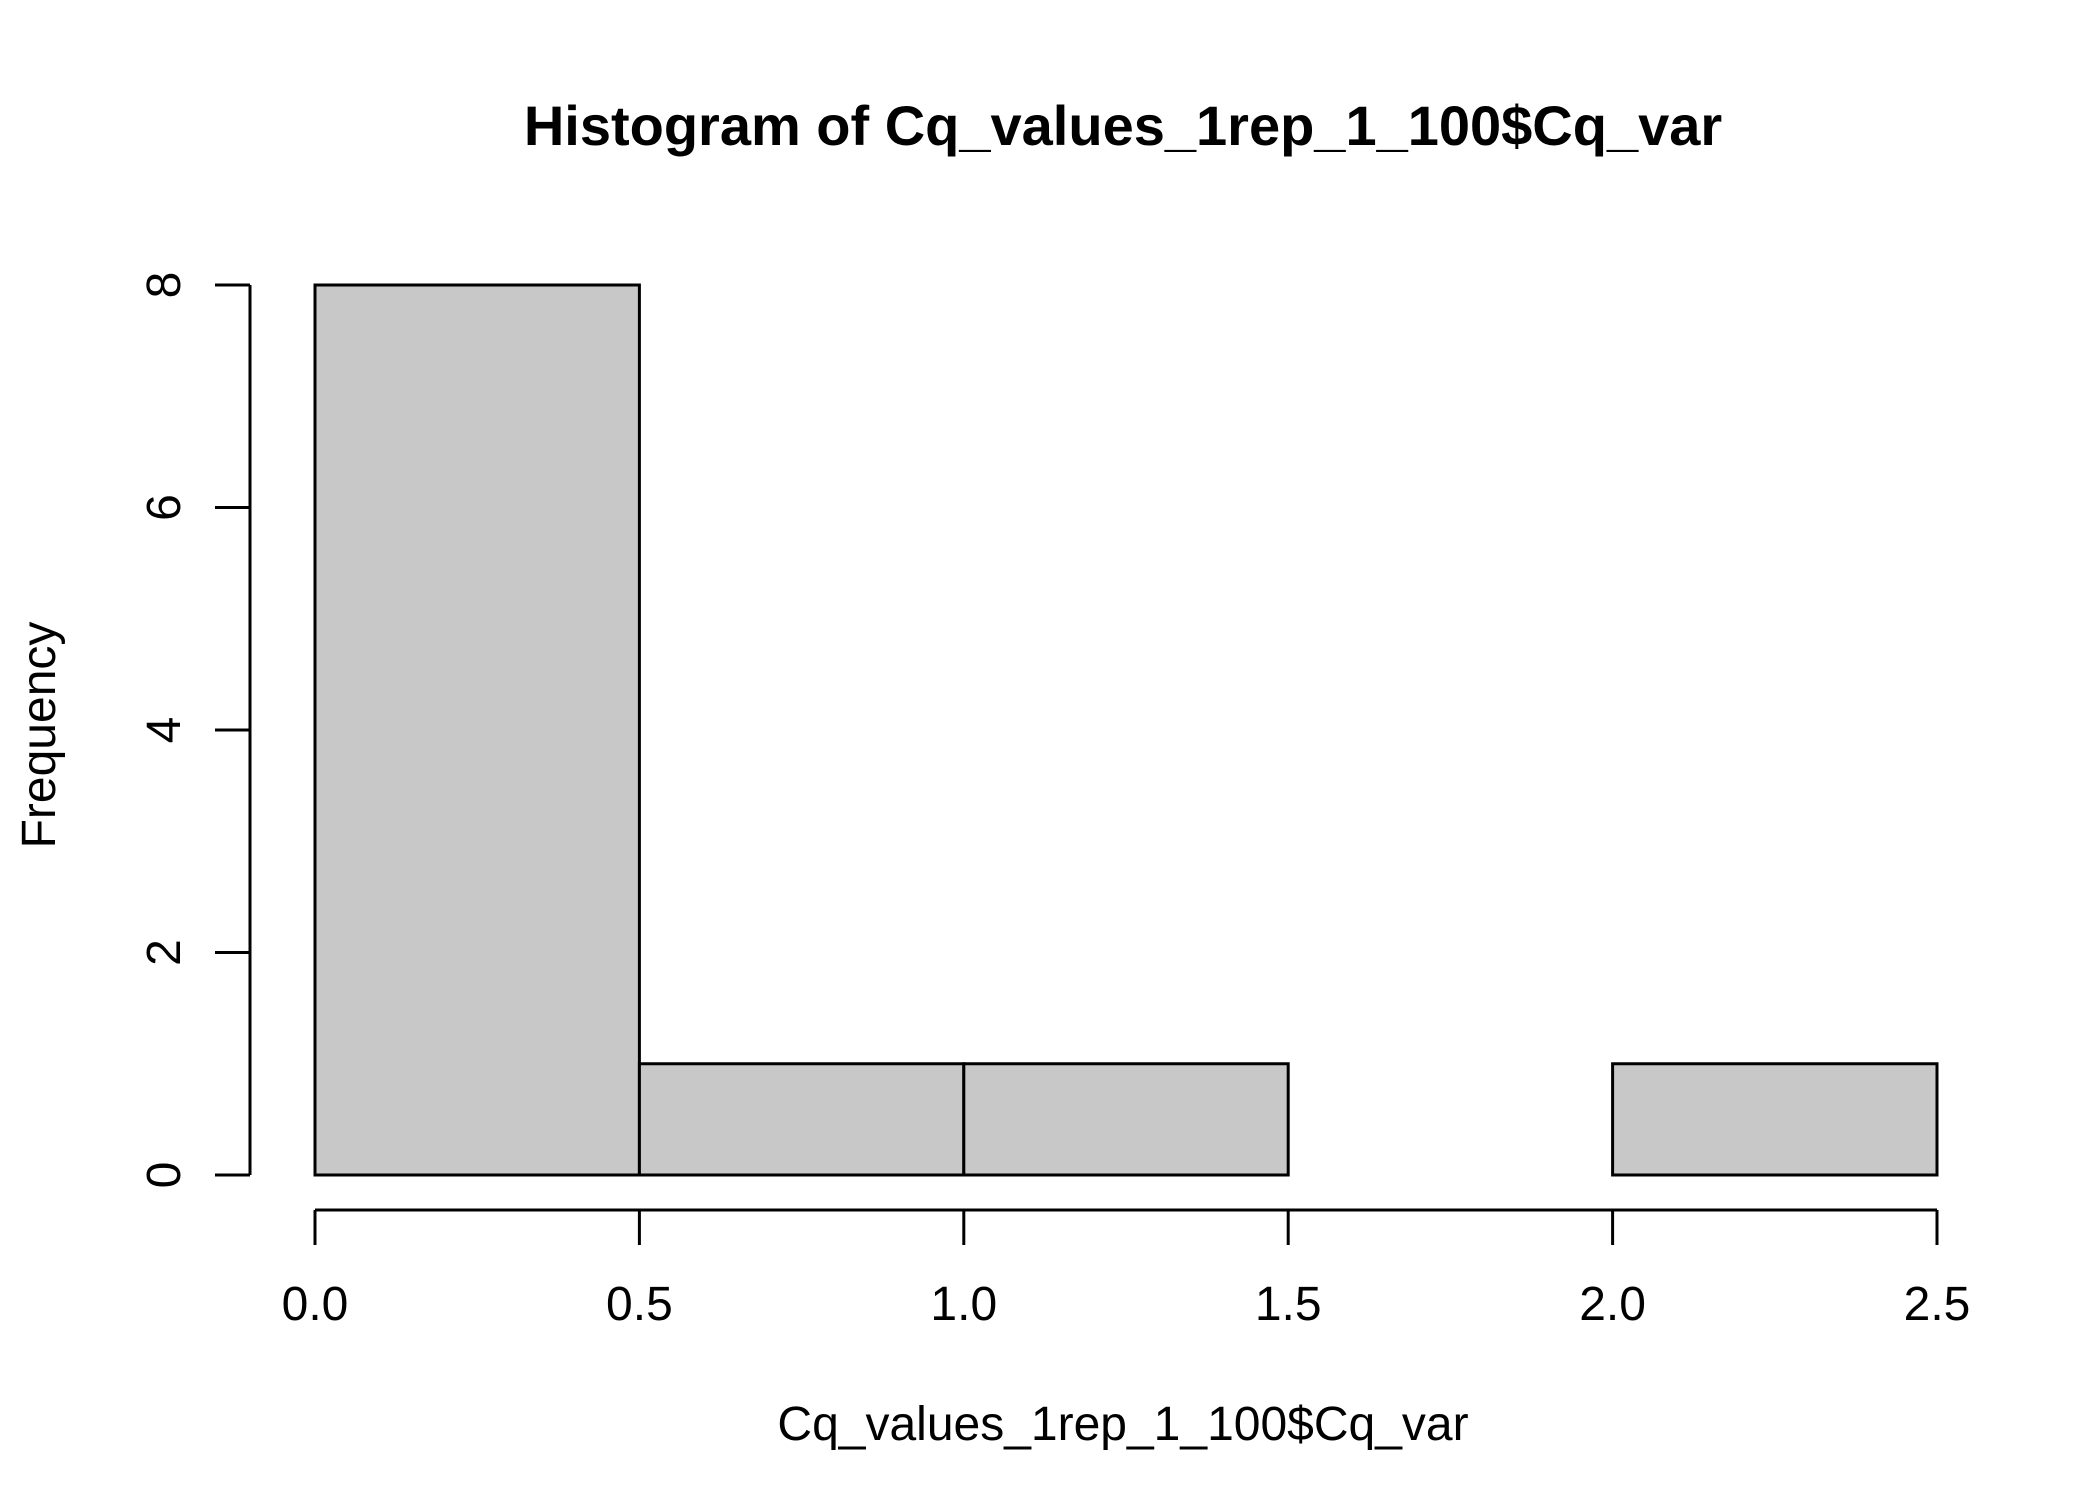 The image size is (2100, 1500). Describe the element at coordinates (39, 735) in the screenshot. I see `y-axis-label: Frequency` at that location.